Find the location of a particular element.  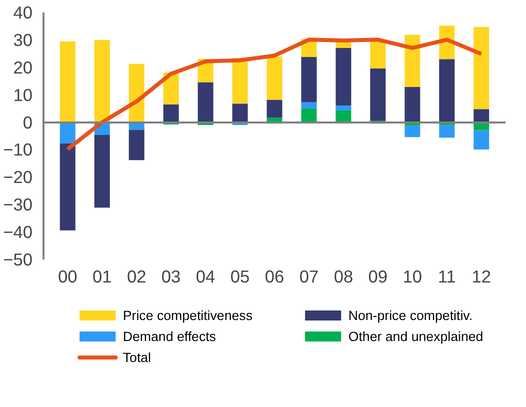

y-tick-label: 0 is located at coordinates (27, 122).